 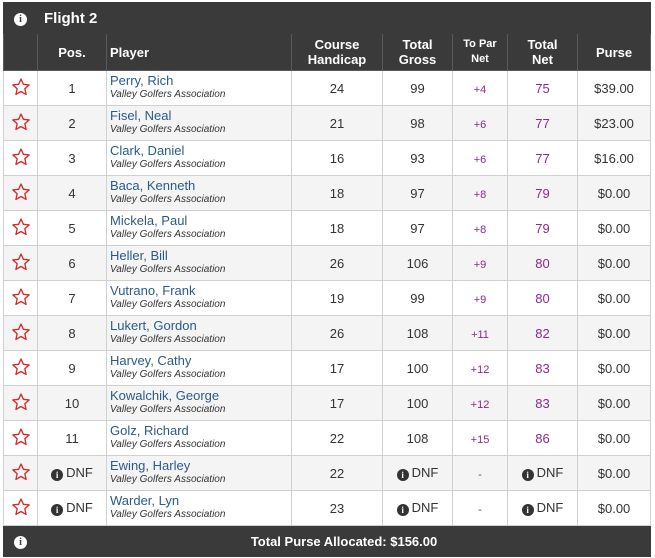 What do you see at coordinates (337, 123) in the screenshot?
I see `course-handicap: 21` at bounding box center [337, 123].